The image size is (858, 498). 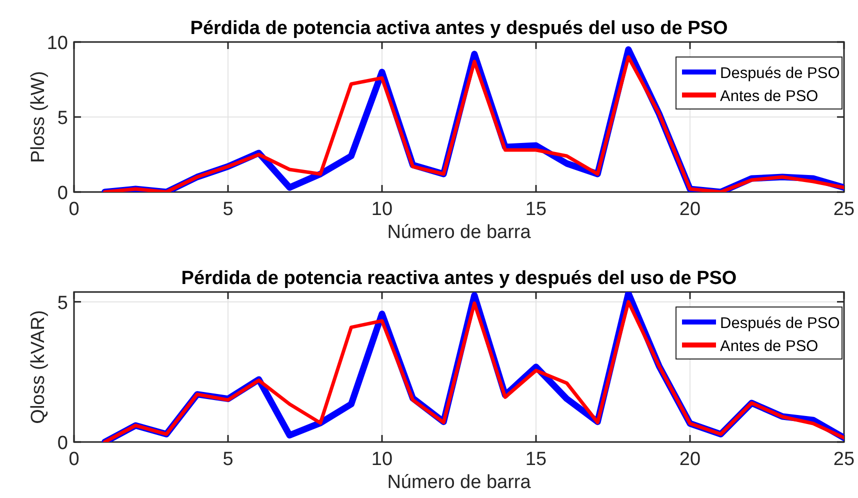 What do you see at coordinates (38, 367) in the screenshot?
I see `y-axis-title: Qloss (kVAR)` at bounding box center [38, 367].